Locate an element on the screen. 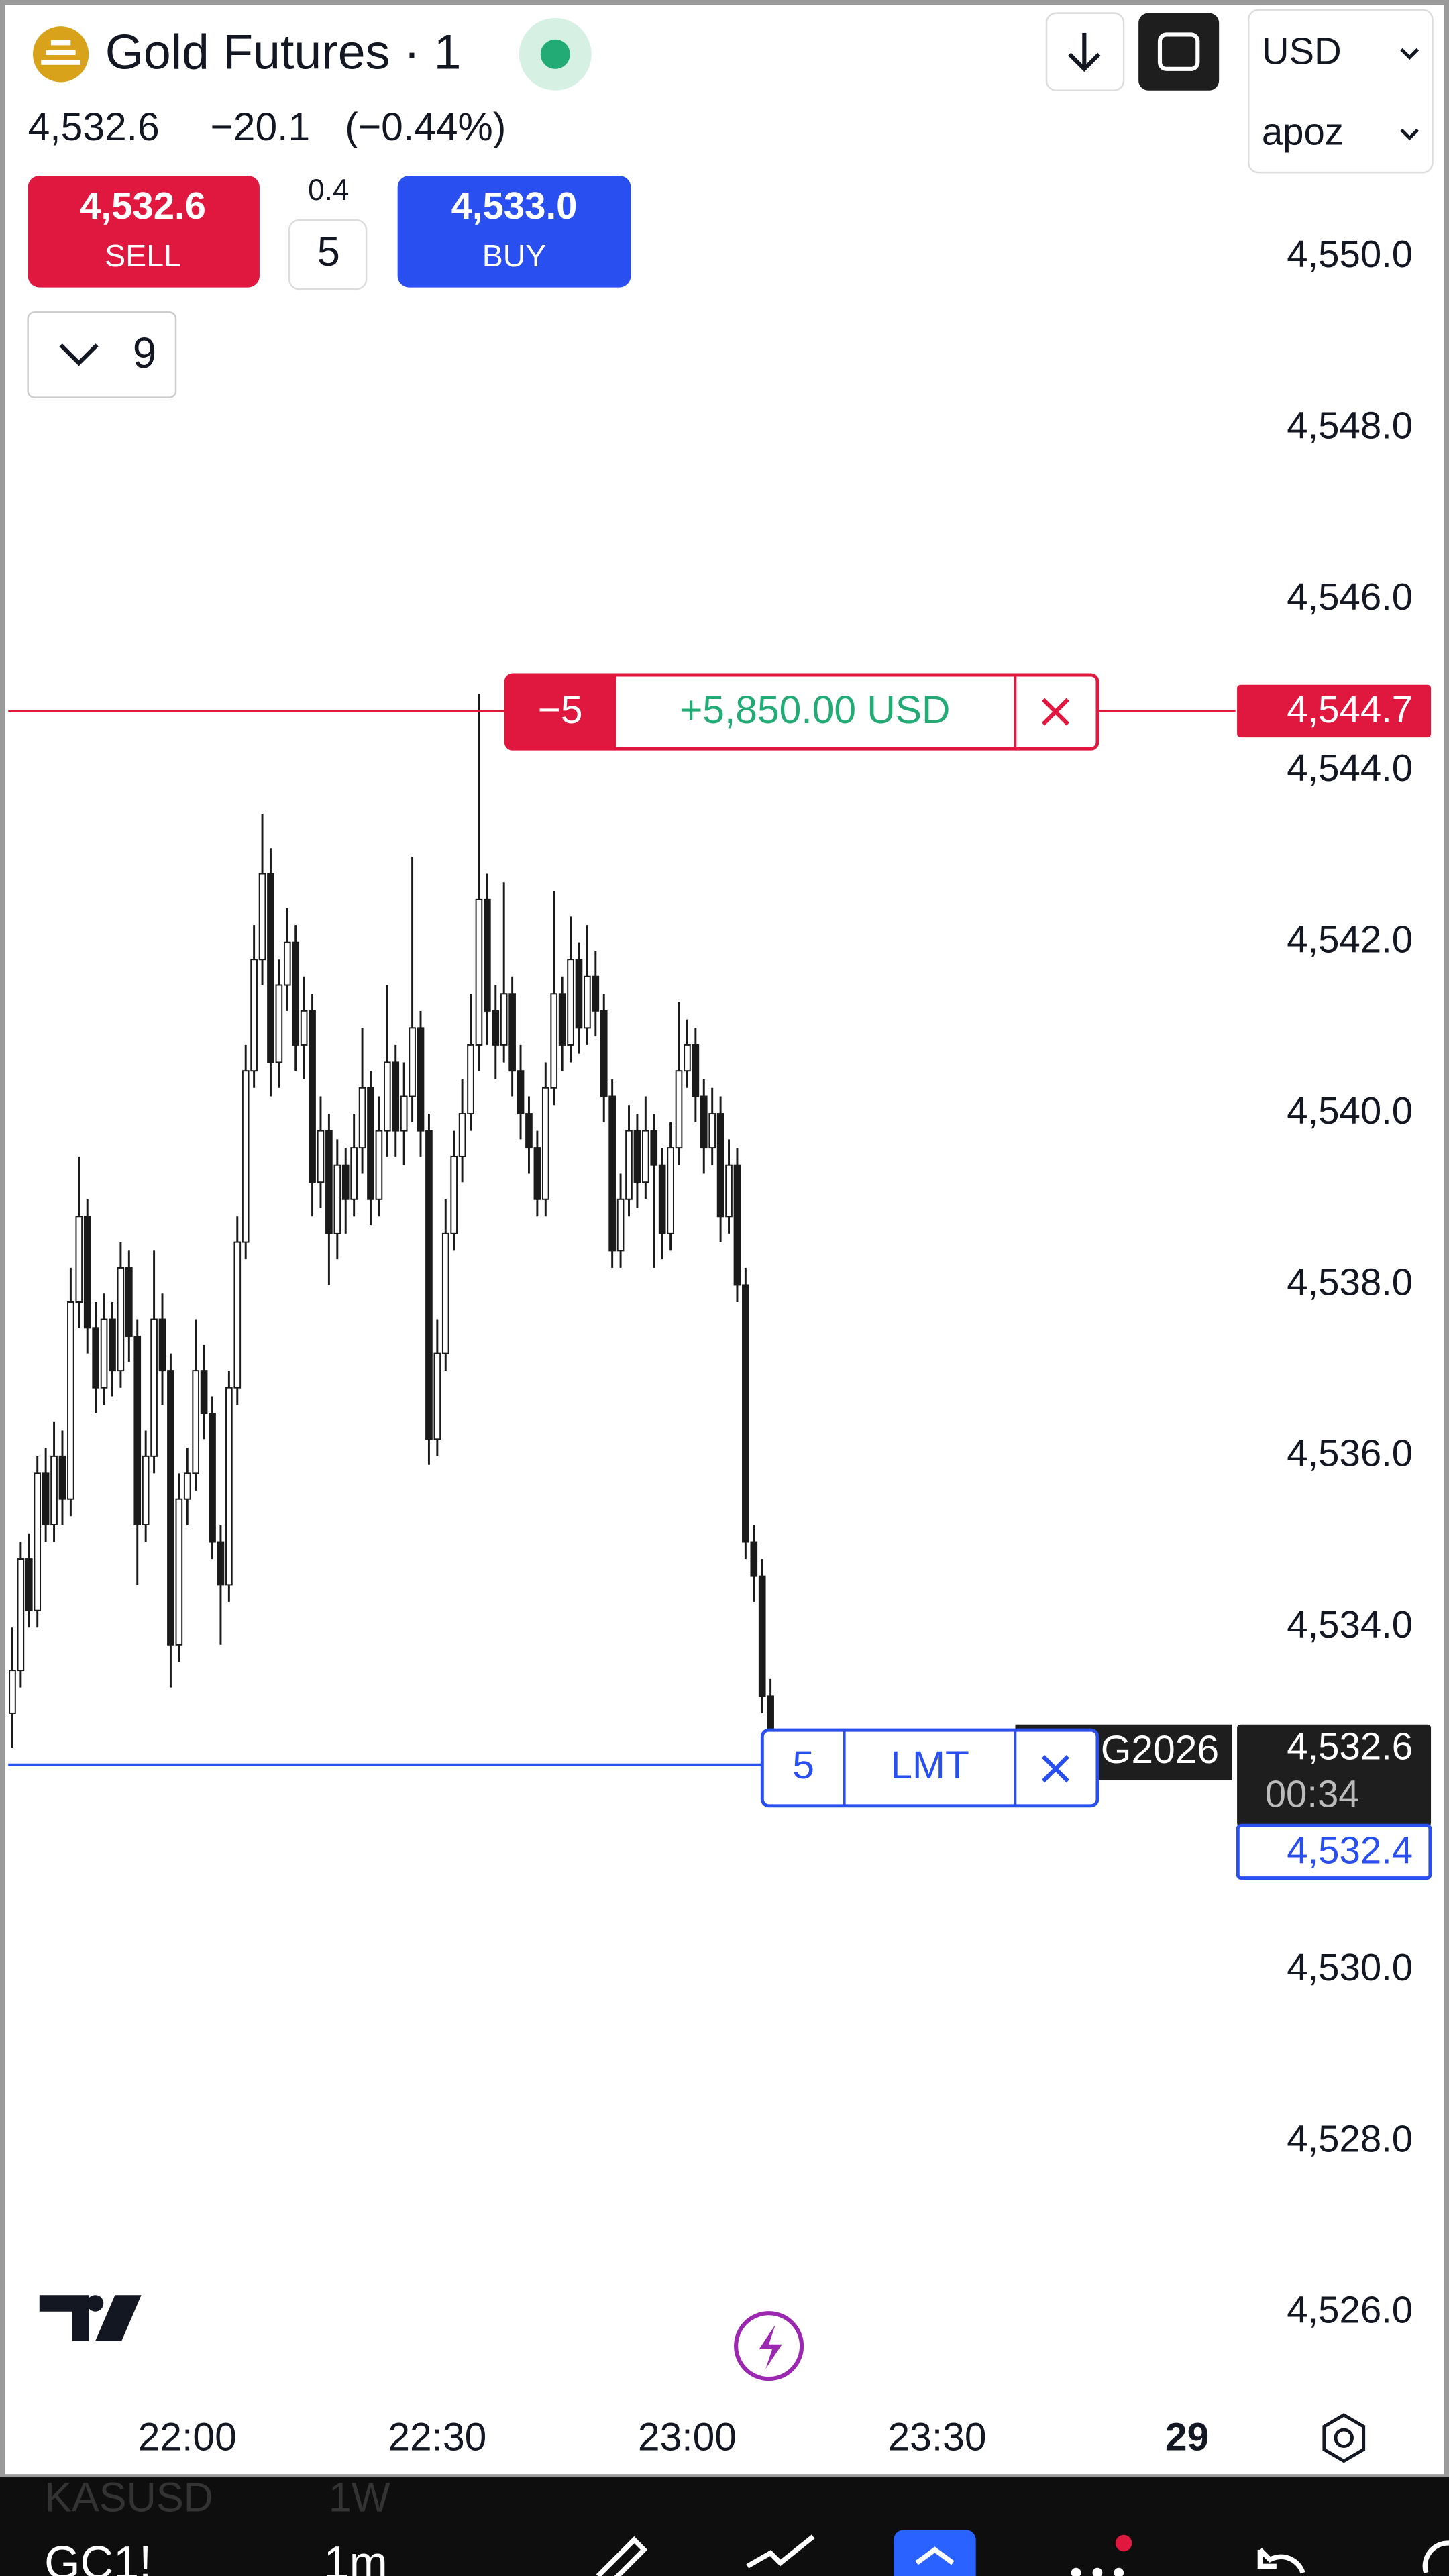  indicators-count: 9 is located at coordinates (144, 353).